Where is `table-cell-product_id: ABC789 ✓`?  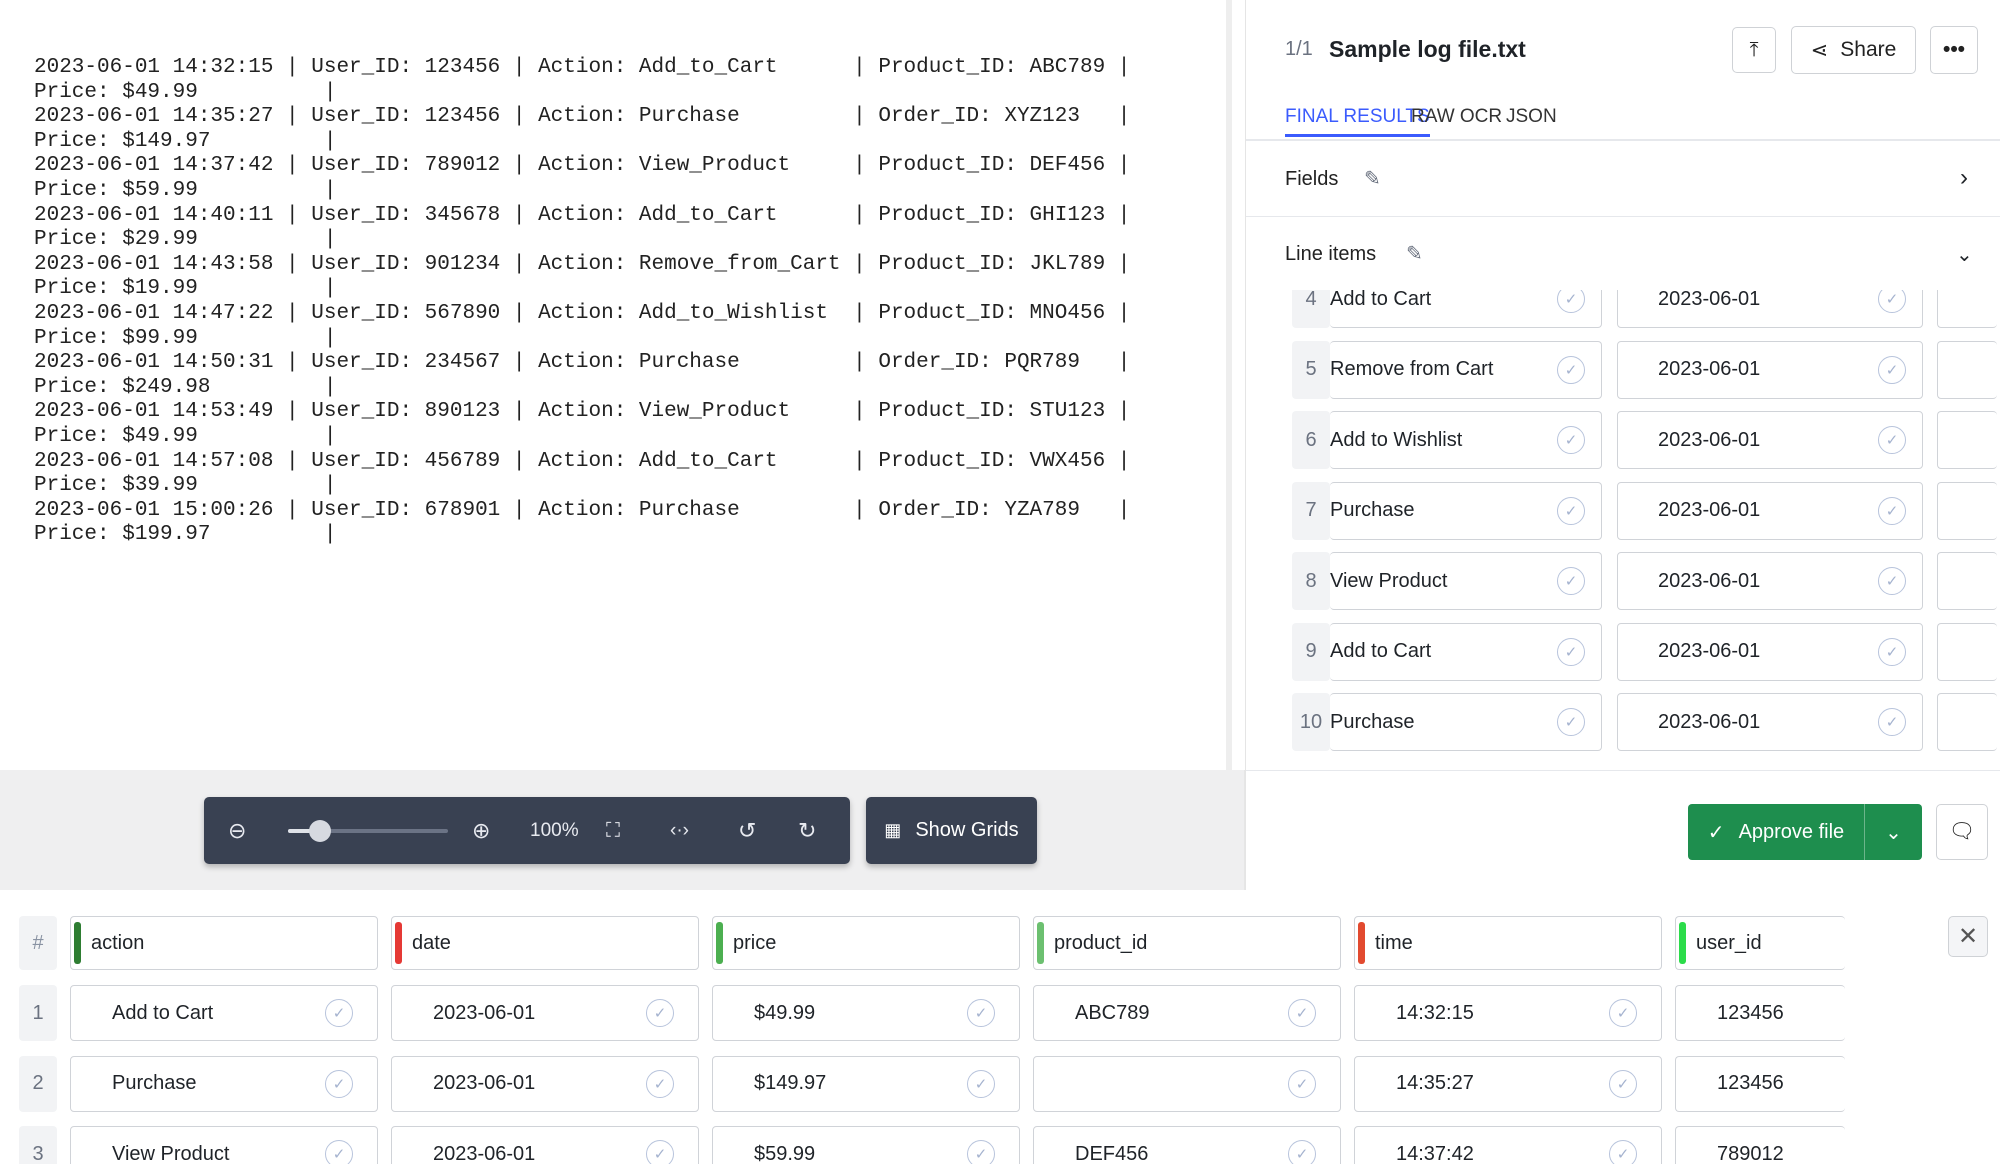 table-cell-product_id: ABC789 ✓ is located at coordinates (1187, 1013).